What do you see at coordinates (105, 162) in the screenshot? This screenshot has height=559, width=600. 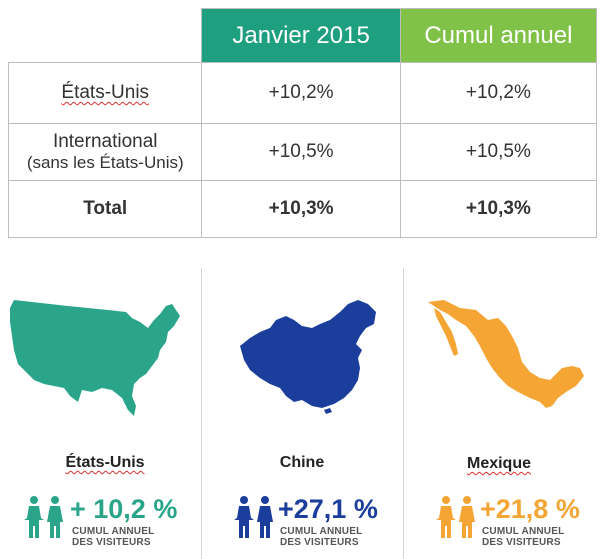 I see `row-label-international-note: (sans les États-Unis)` at bounding box center [105, 162].